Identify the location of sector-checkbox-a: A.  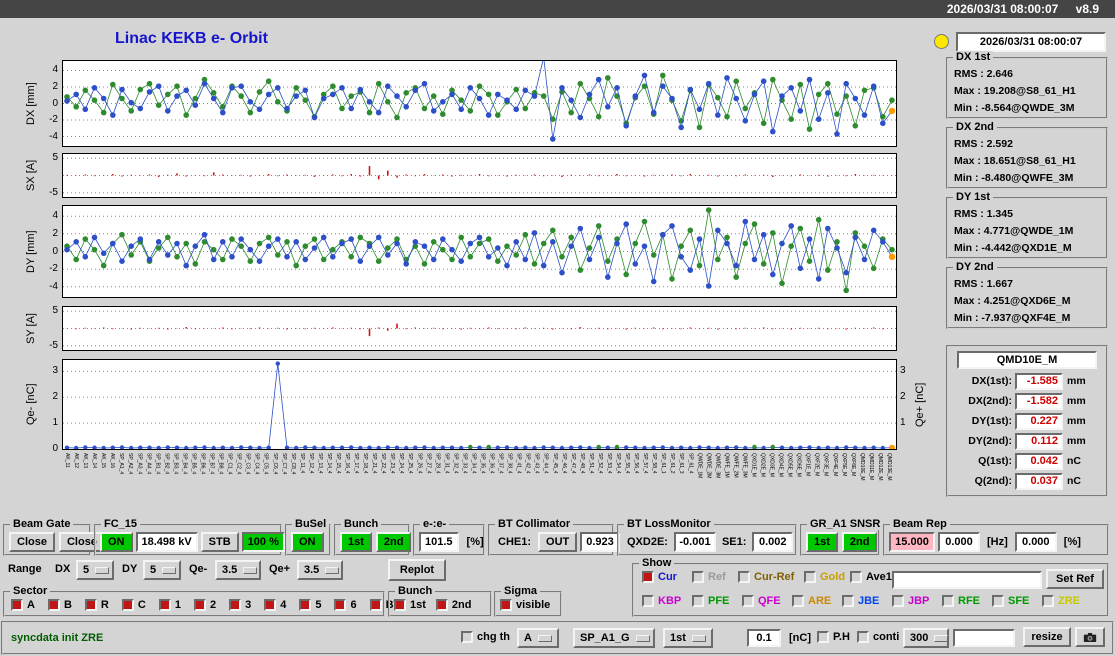
(23, 605).